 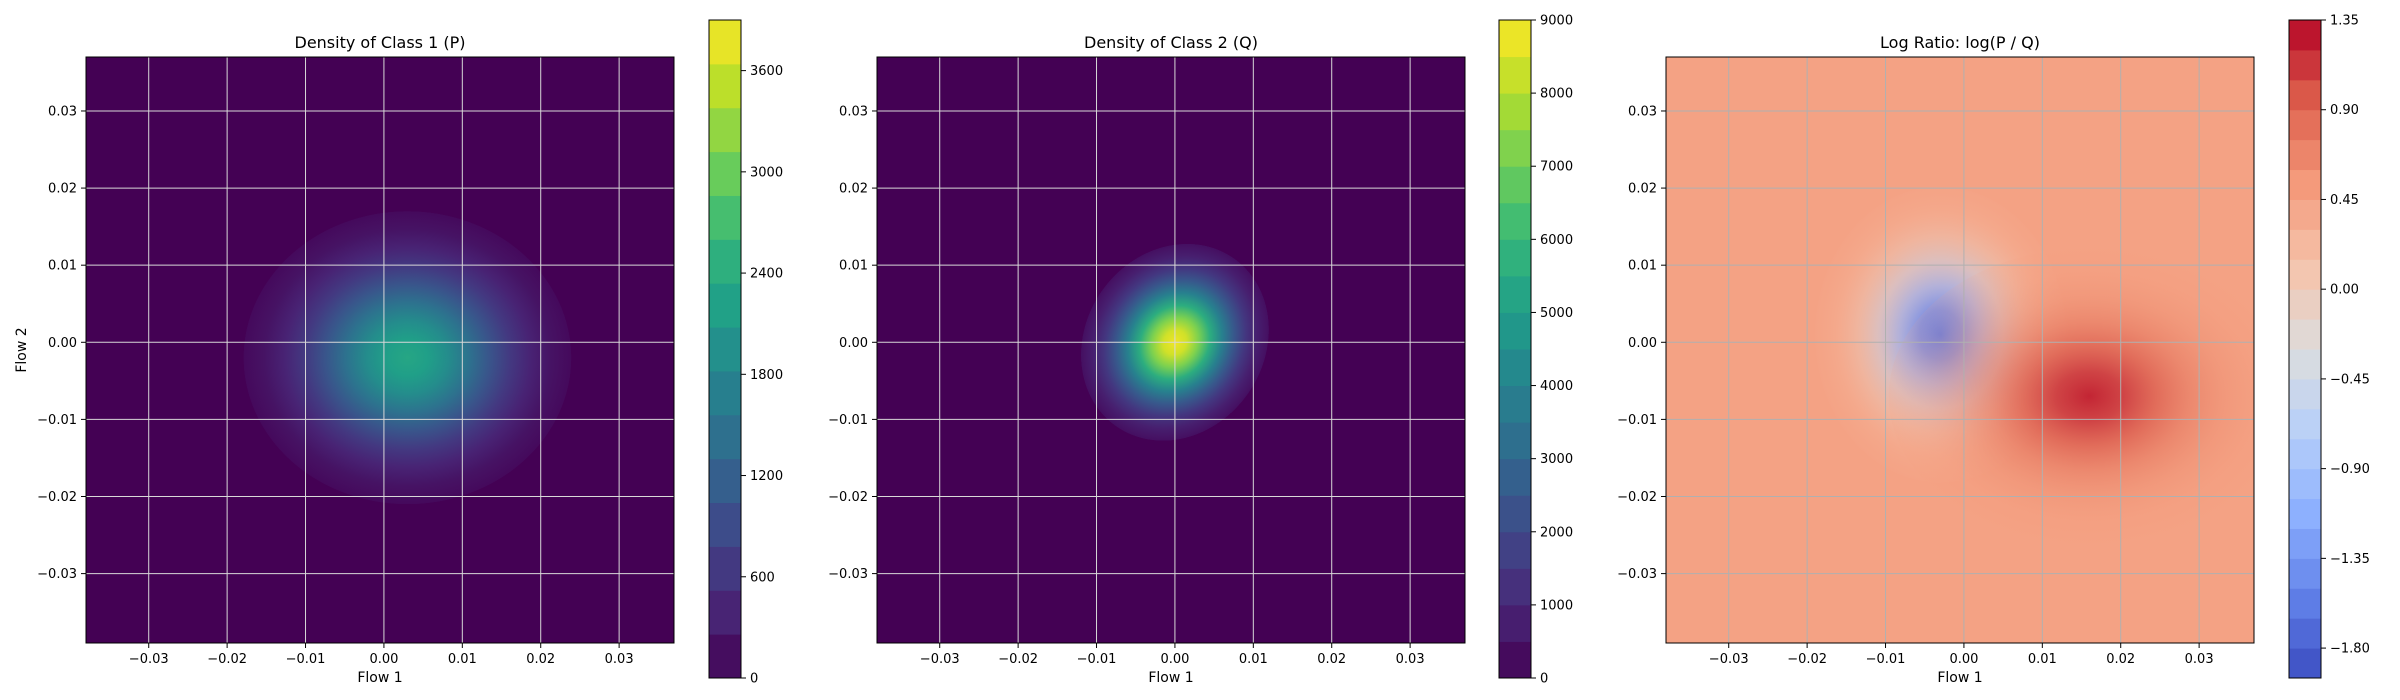 What do you see at coordinates (1171, 42) in the screenshot?
I see `chart-title: Density of Class 2 (Q)` at bounding box center [1171, 42].